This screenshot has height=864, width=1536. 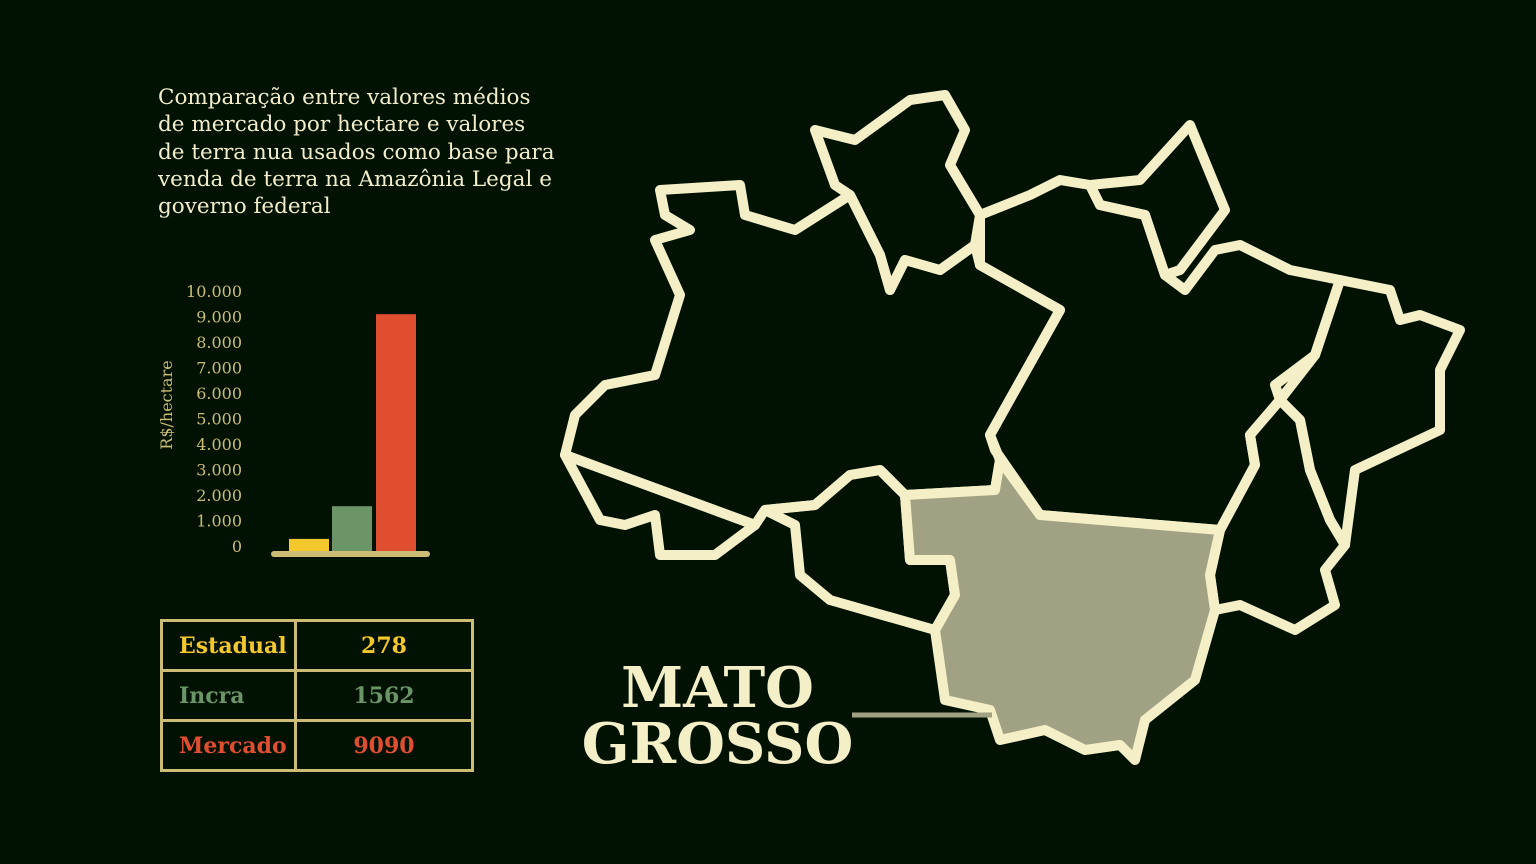 I want to click on bar-estadual, so click(x=309, y=544).